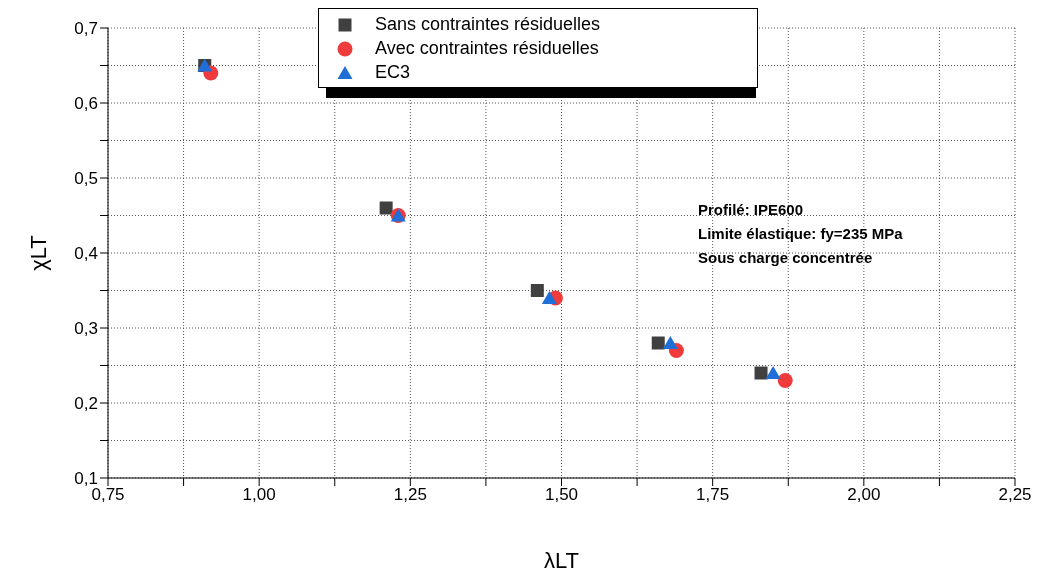  I want to click on legend-label: Sans contraintes résiduelles, so click(488, 24).